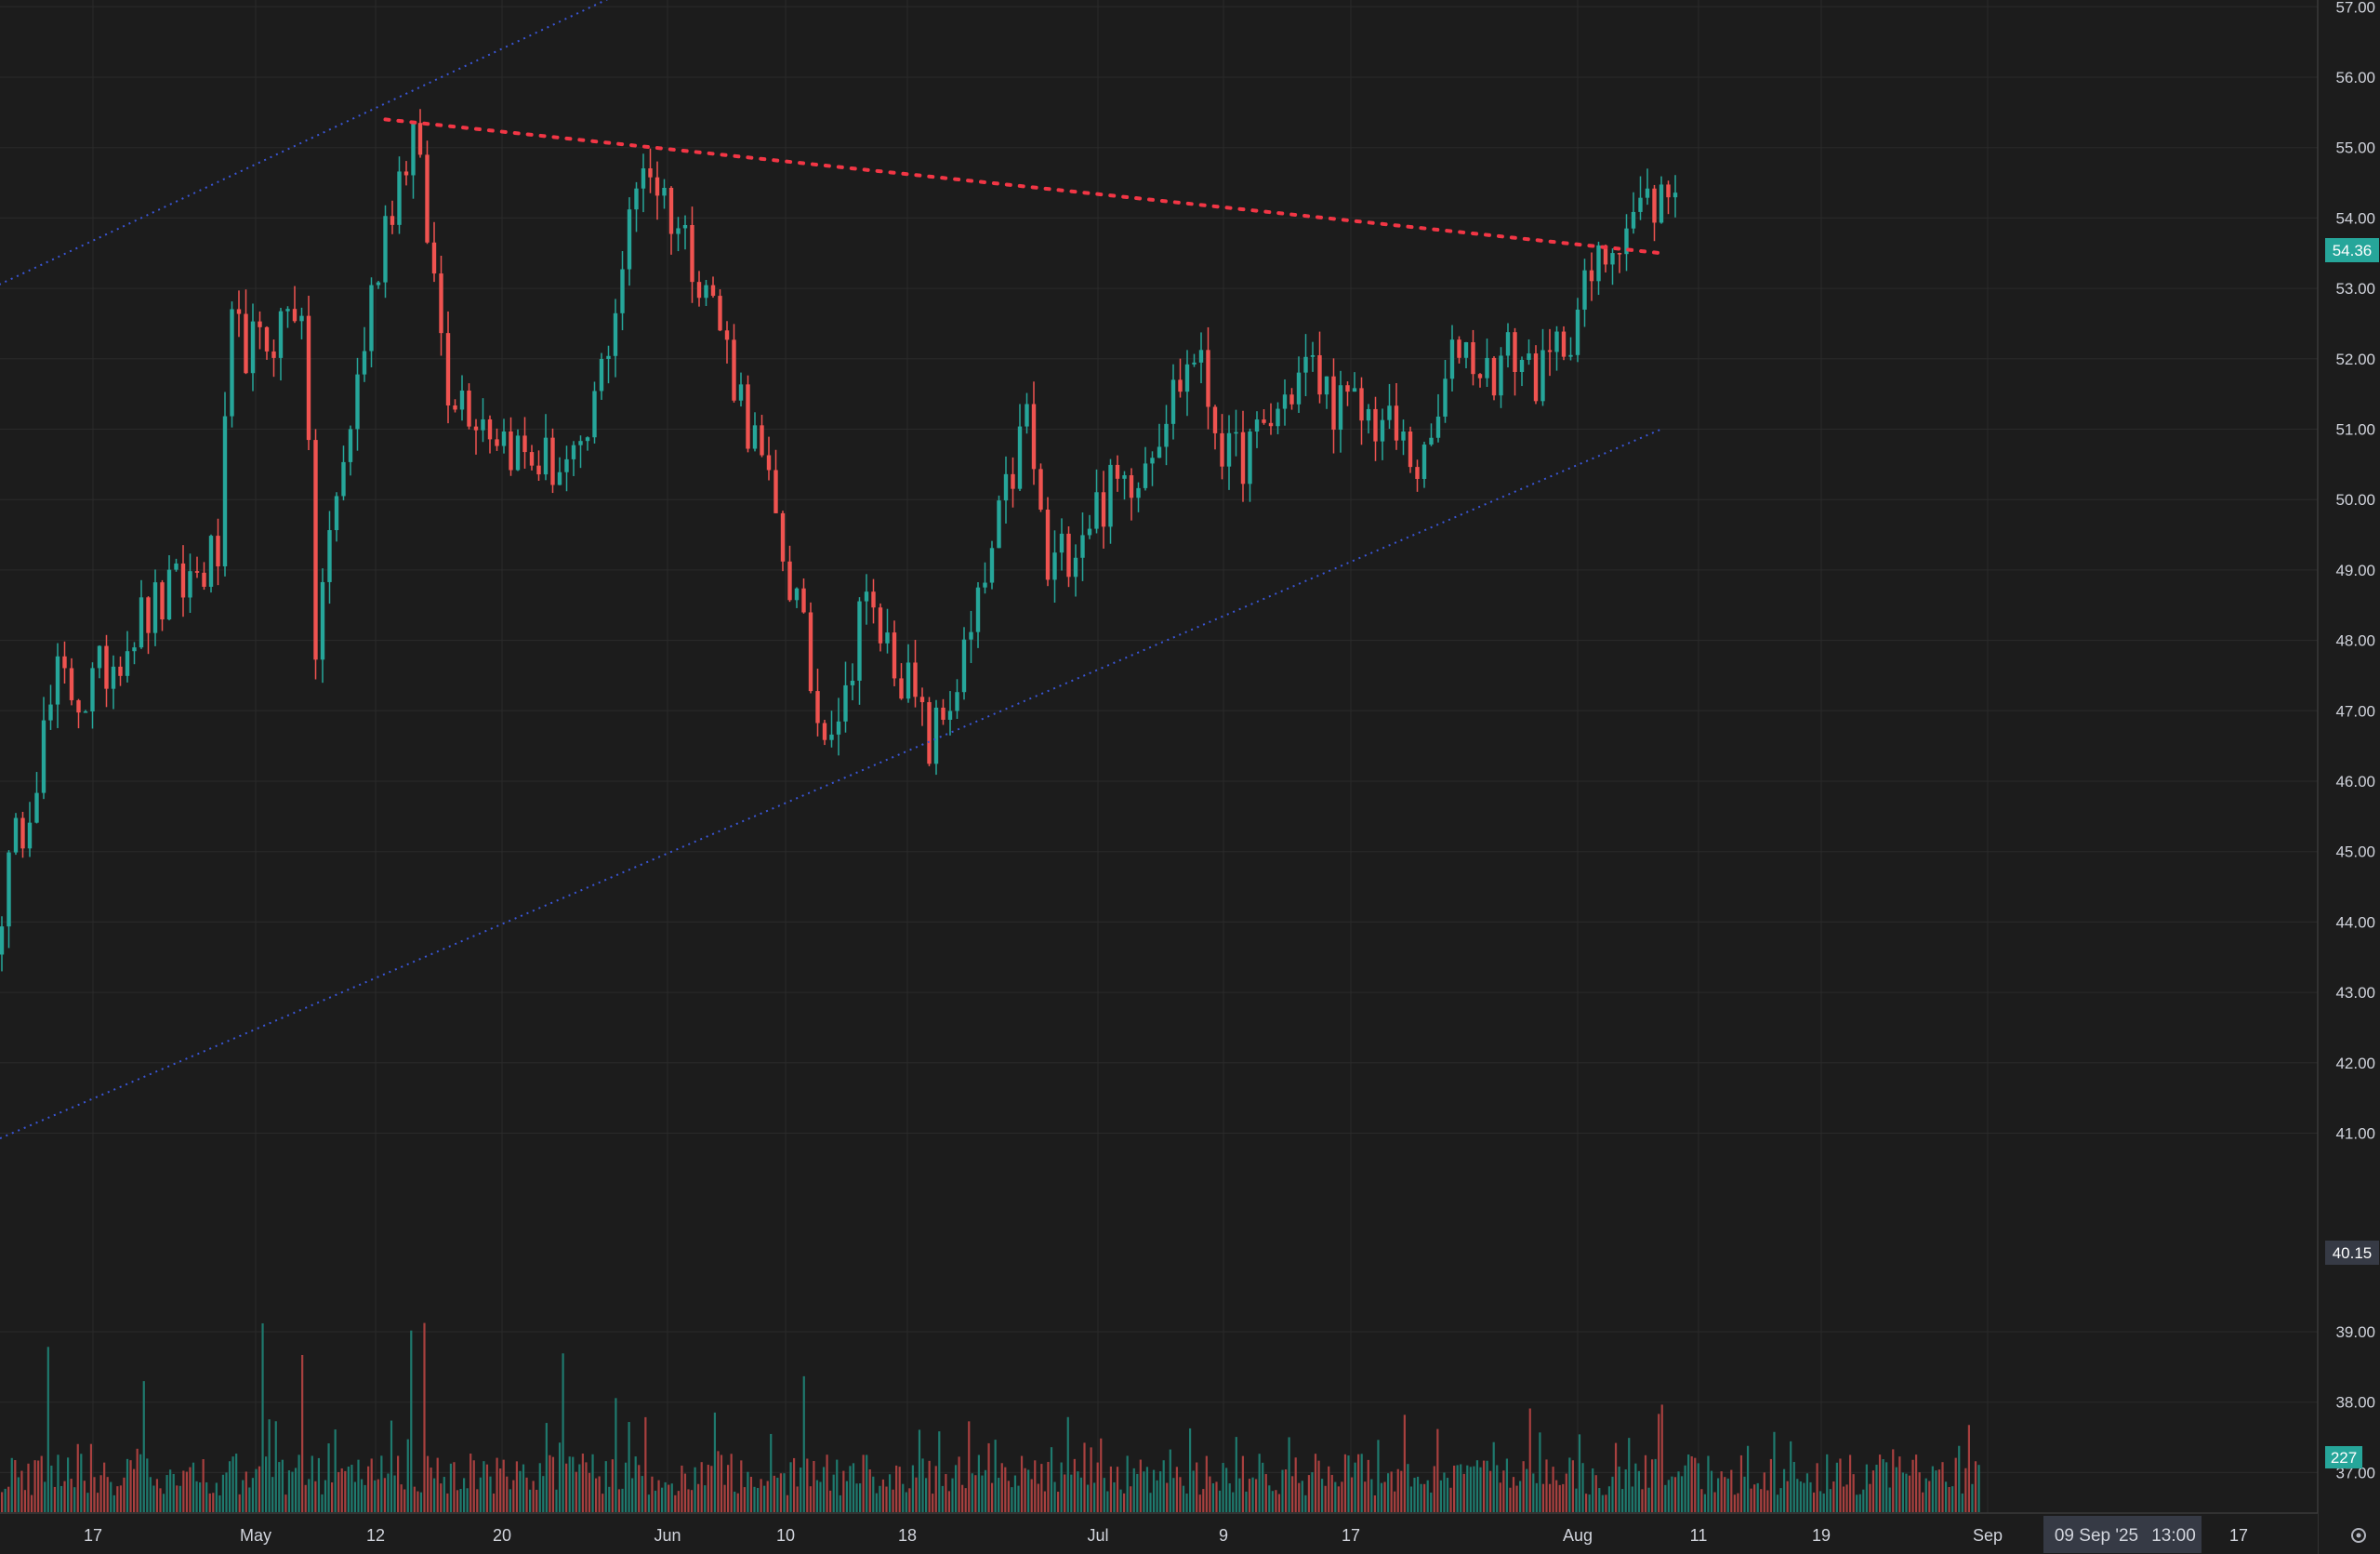 The height and width of the screenshot is (1554, 2380). What do you see at coordinates (1159, 1533) in the screenshot?
I see `time-axis` at bounding box center [1159, 1533].